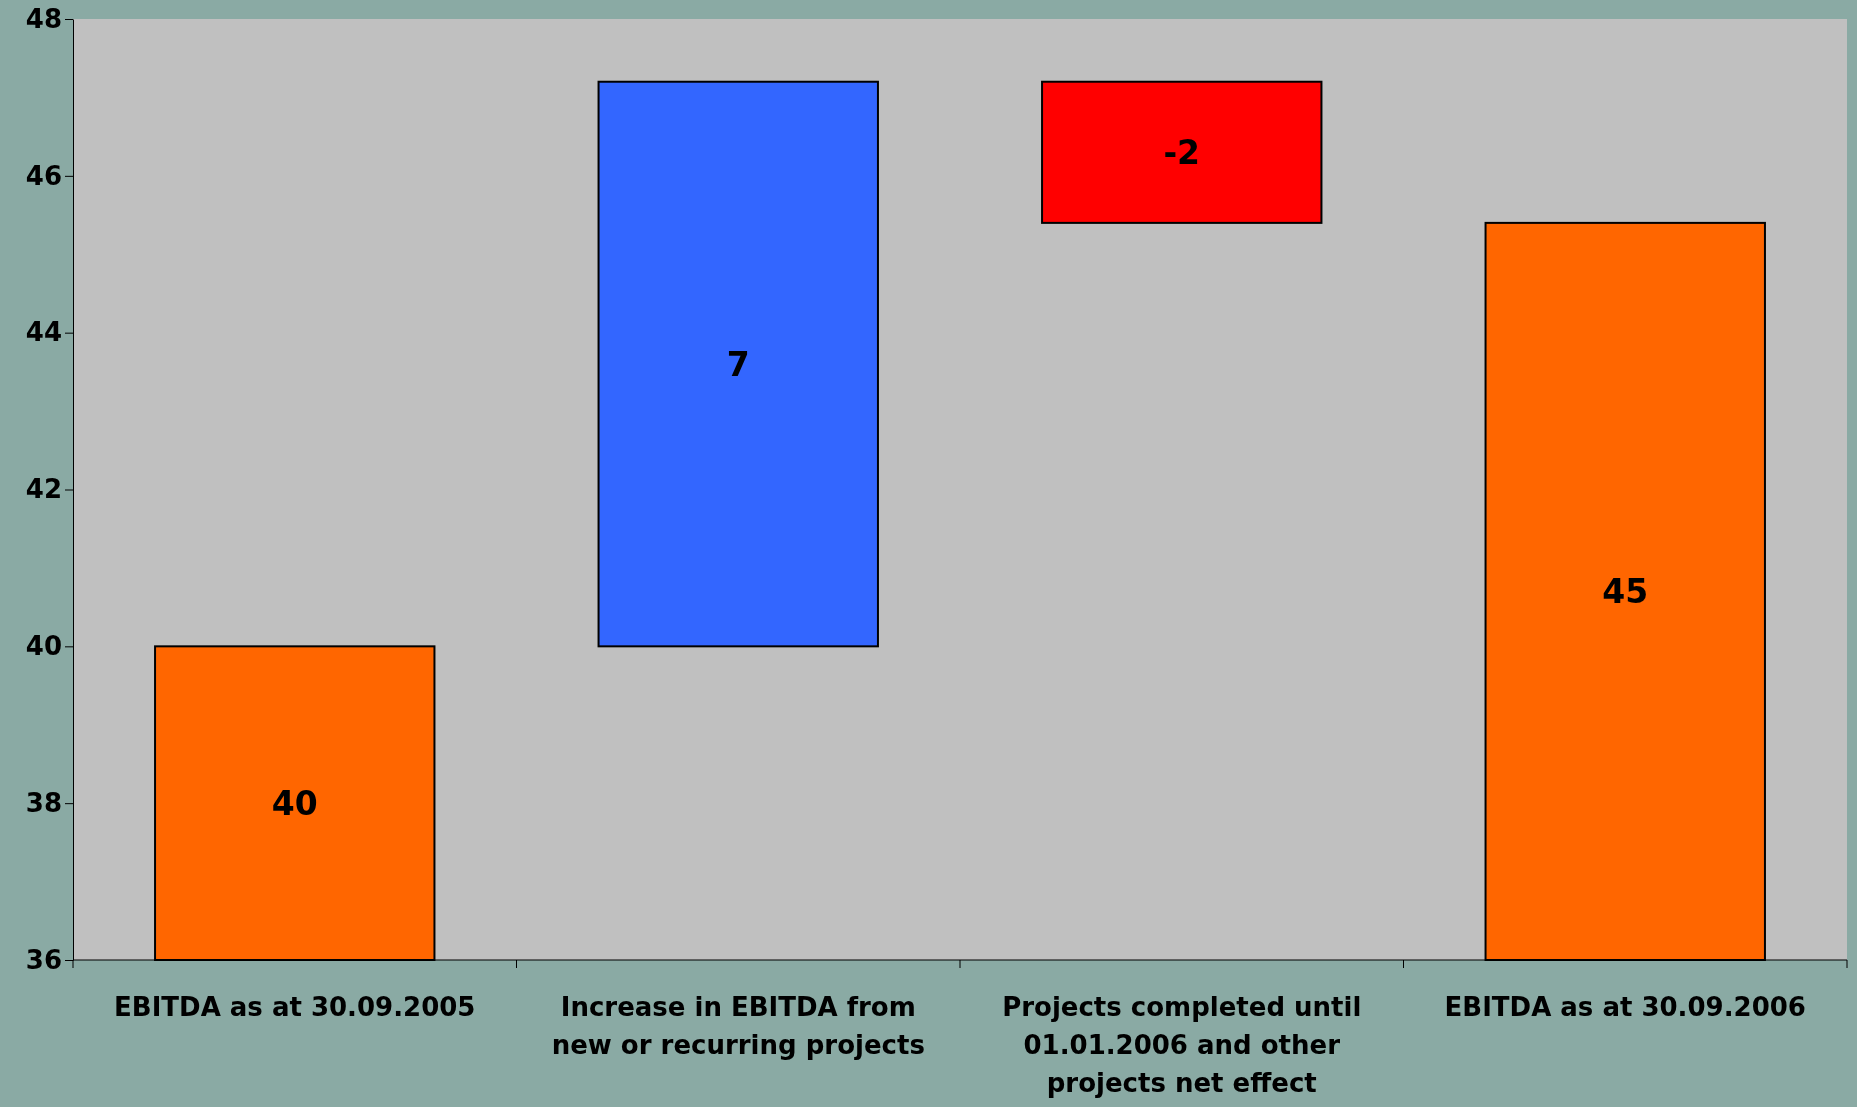 The image size is (1857, 1107). Describe the element at coordinates (43, 332) in the screenshot. I see `y-tick-label: 44` at that location.